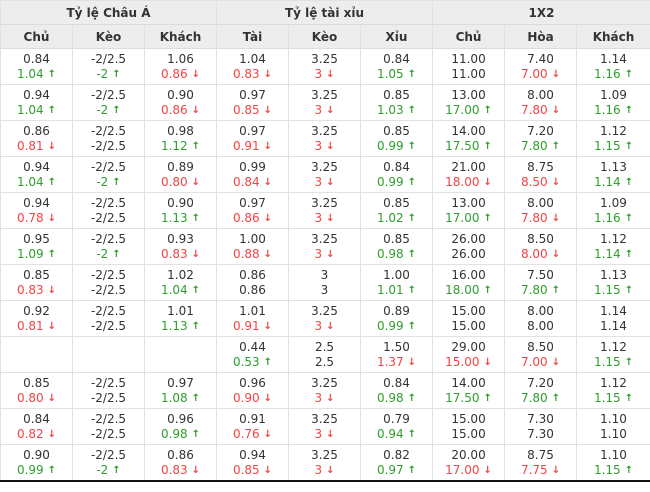  I want to click on odds-cell: 11.00, so click(468, 57).